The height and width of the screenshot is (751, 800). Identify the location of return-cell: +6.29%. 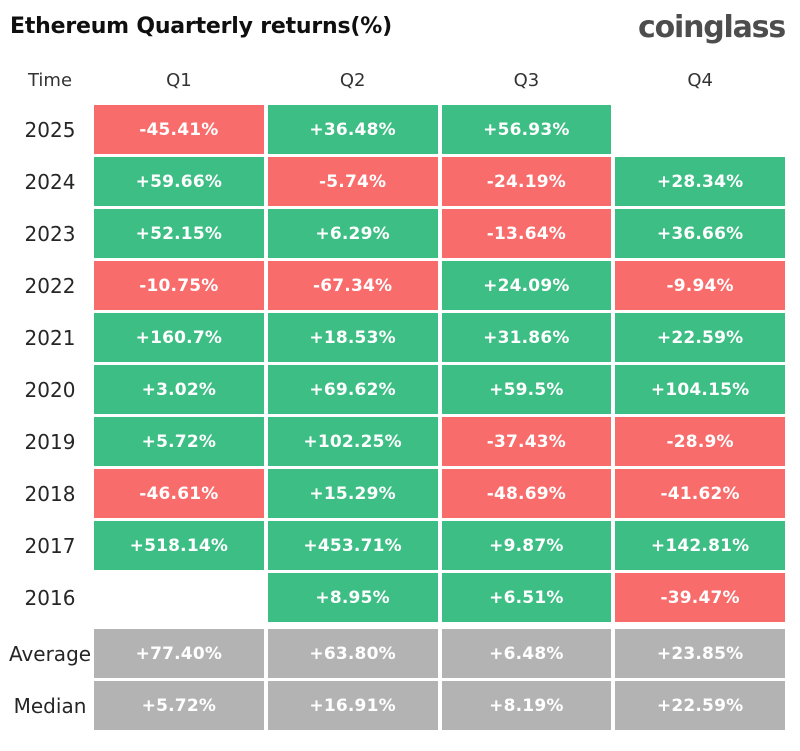
(352, 233).